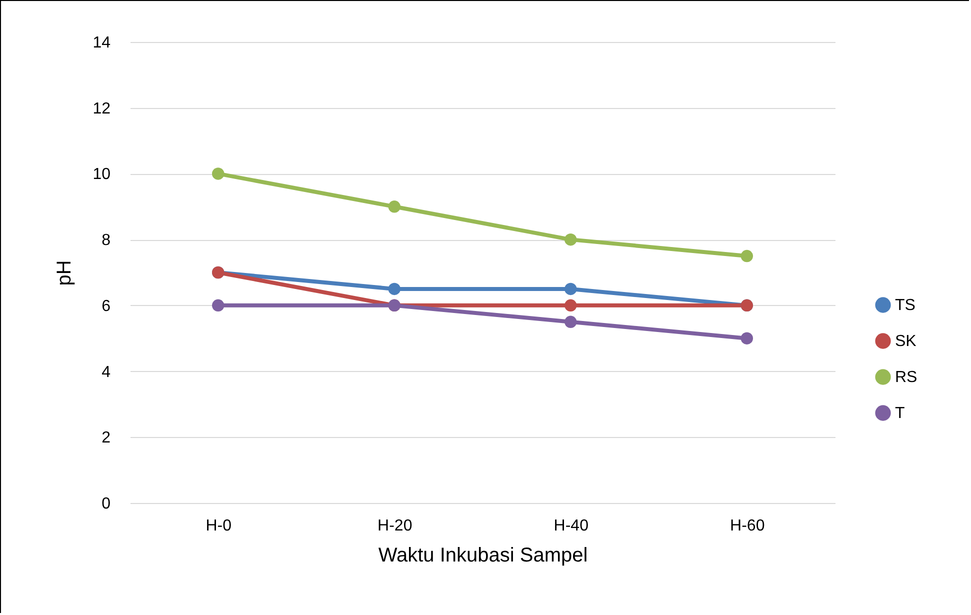 The height and width of the screenshot is (615, 971). I want to click on y-tick-label: 6, so click(106, 306).